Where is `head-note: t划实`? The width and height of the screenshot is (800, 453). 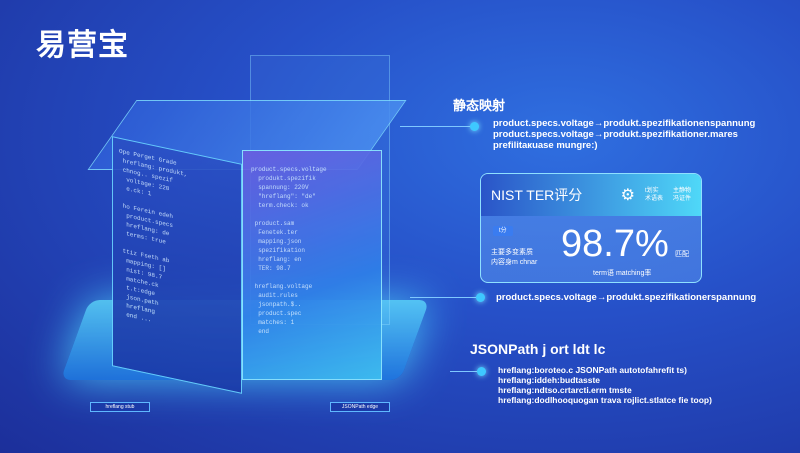
head-note: t划实 is located at coordinates (651, 191).